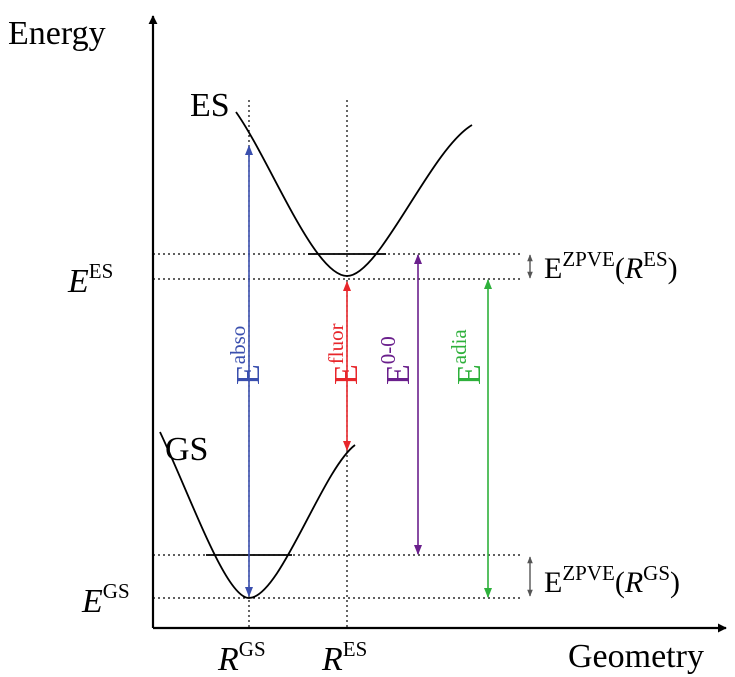 This screenshot has height=677, width=735. Describe the element at coordinates (246, 355) in the screenshot. I see `abso-label: Eabso` at that location.